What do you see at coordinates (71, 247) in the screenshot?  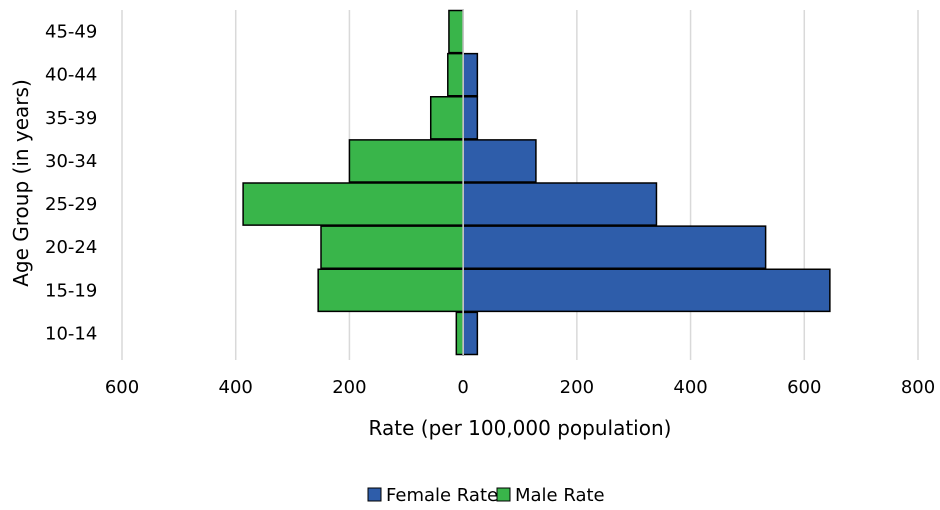 I see `y-tick-label: 20-24` at bounding box center [71, 247].